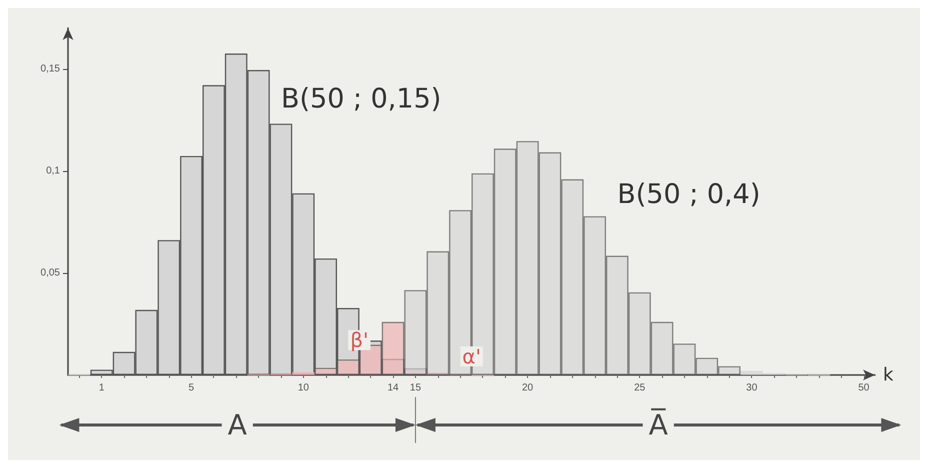 This screenshot has height=468, width=928. I want to click on x-tick-label: 25, so click(640, 388).